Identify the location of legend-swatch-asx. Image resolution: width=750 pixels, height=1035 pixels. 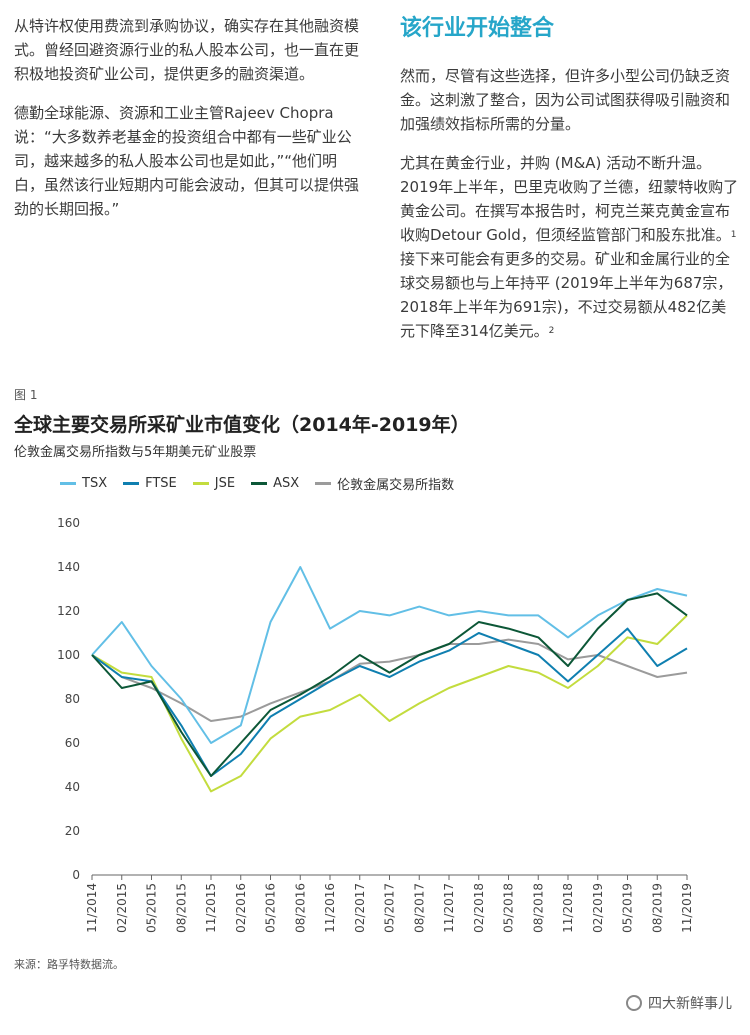
(259, 483).